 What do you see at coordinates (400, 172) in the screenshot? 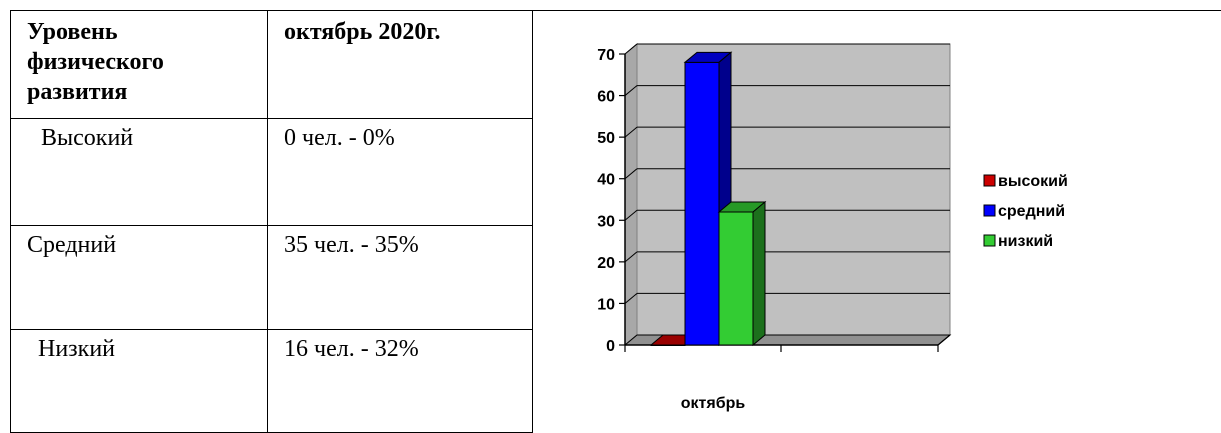
I see `row-value: 0 чел. - 0%` at bounding box center [400, 172].